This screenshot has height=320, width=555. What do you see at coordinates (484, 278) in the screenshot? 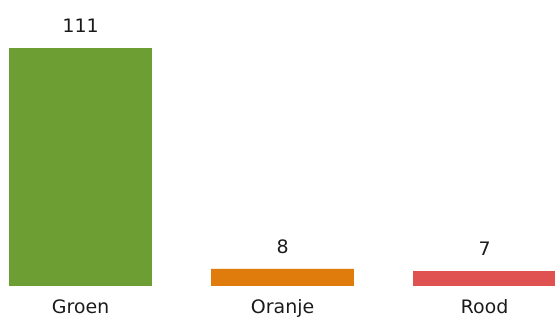
I see `bar-rood` at bounding box center [484, 278].